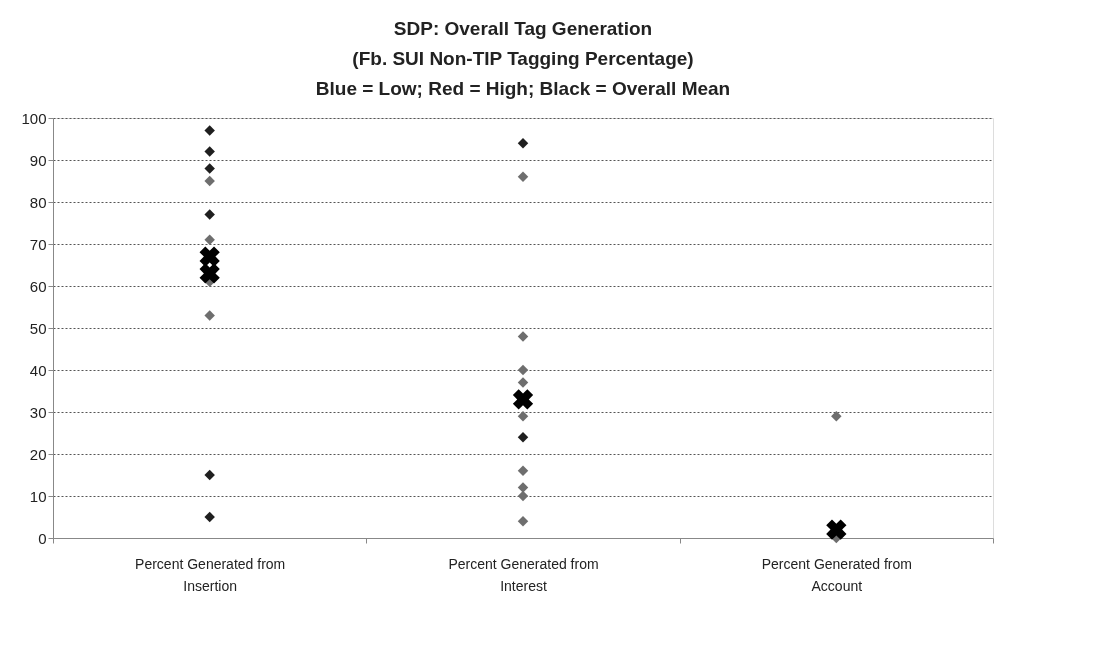  Describe the element at coordinates (38, 244) in the screenshot. I see `y-tick-label: 70` at that location.